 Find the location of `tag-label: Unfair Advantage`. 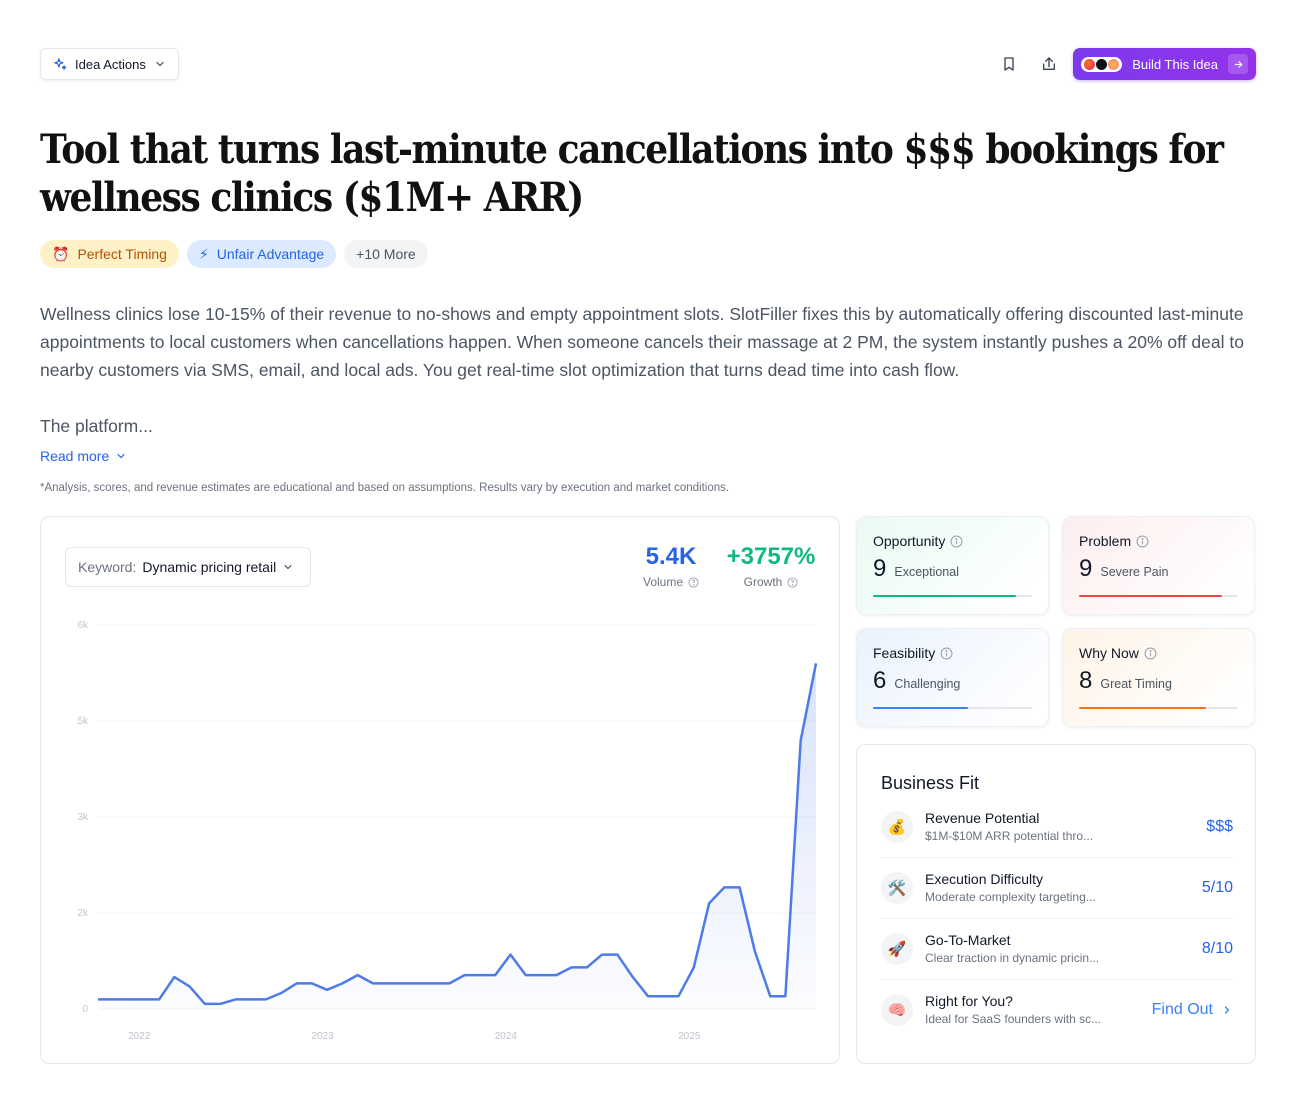

tag-label: Unfair Advantage is located at coordinates (270, 254).